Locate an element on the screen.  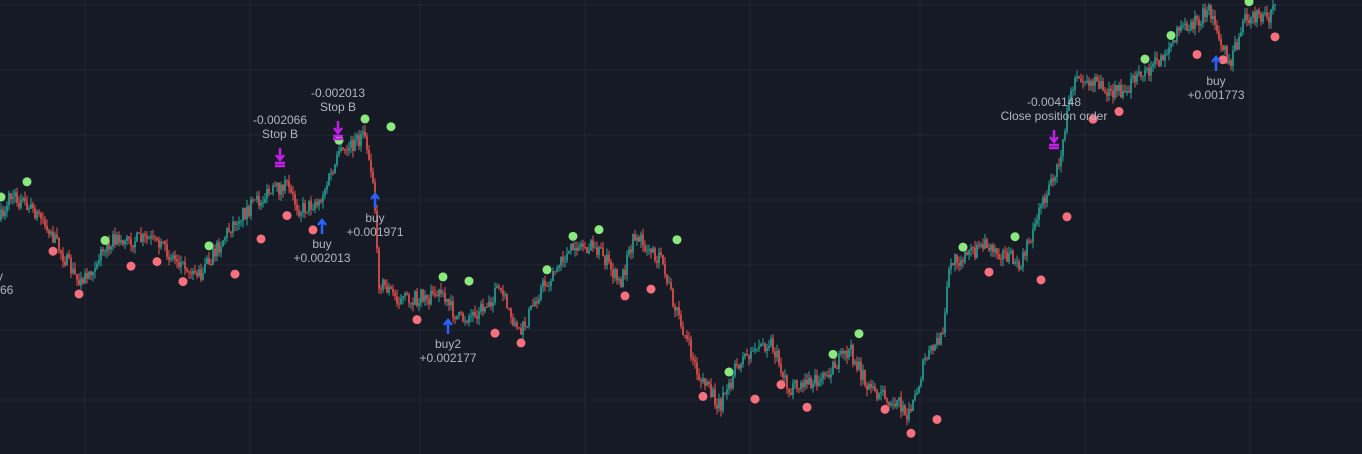
trade-label: buy is located at coordinates (374, 218).